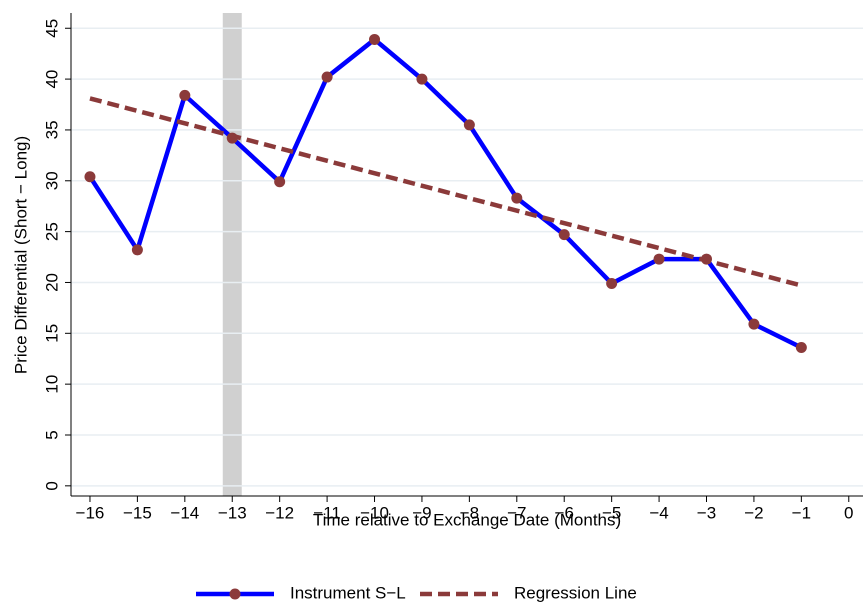 The width and height of the screenshot is (863, 608). Describe the element at coordinates (51, 180) in the screenshot. I see `y-tick-label: 30` at that location.